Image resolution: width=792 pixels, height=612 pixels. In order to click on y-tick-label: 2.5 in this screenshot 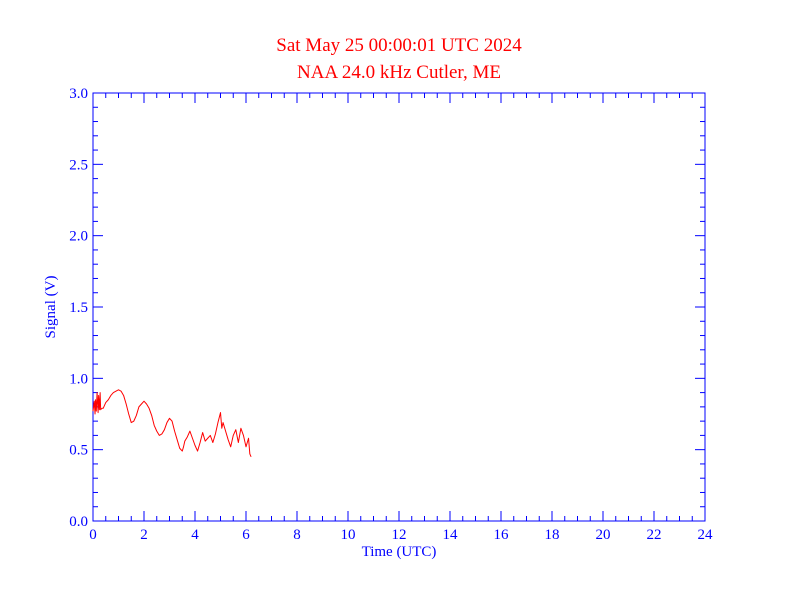, I will do `click(78, 165)`.